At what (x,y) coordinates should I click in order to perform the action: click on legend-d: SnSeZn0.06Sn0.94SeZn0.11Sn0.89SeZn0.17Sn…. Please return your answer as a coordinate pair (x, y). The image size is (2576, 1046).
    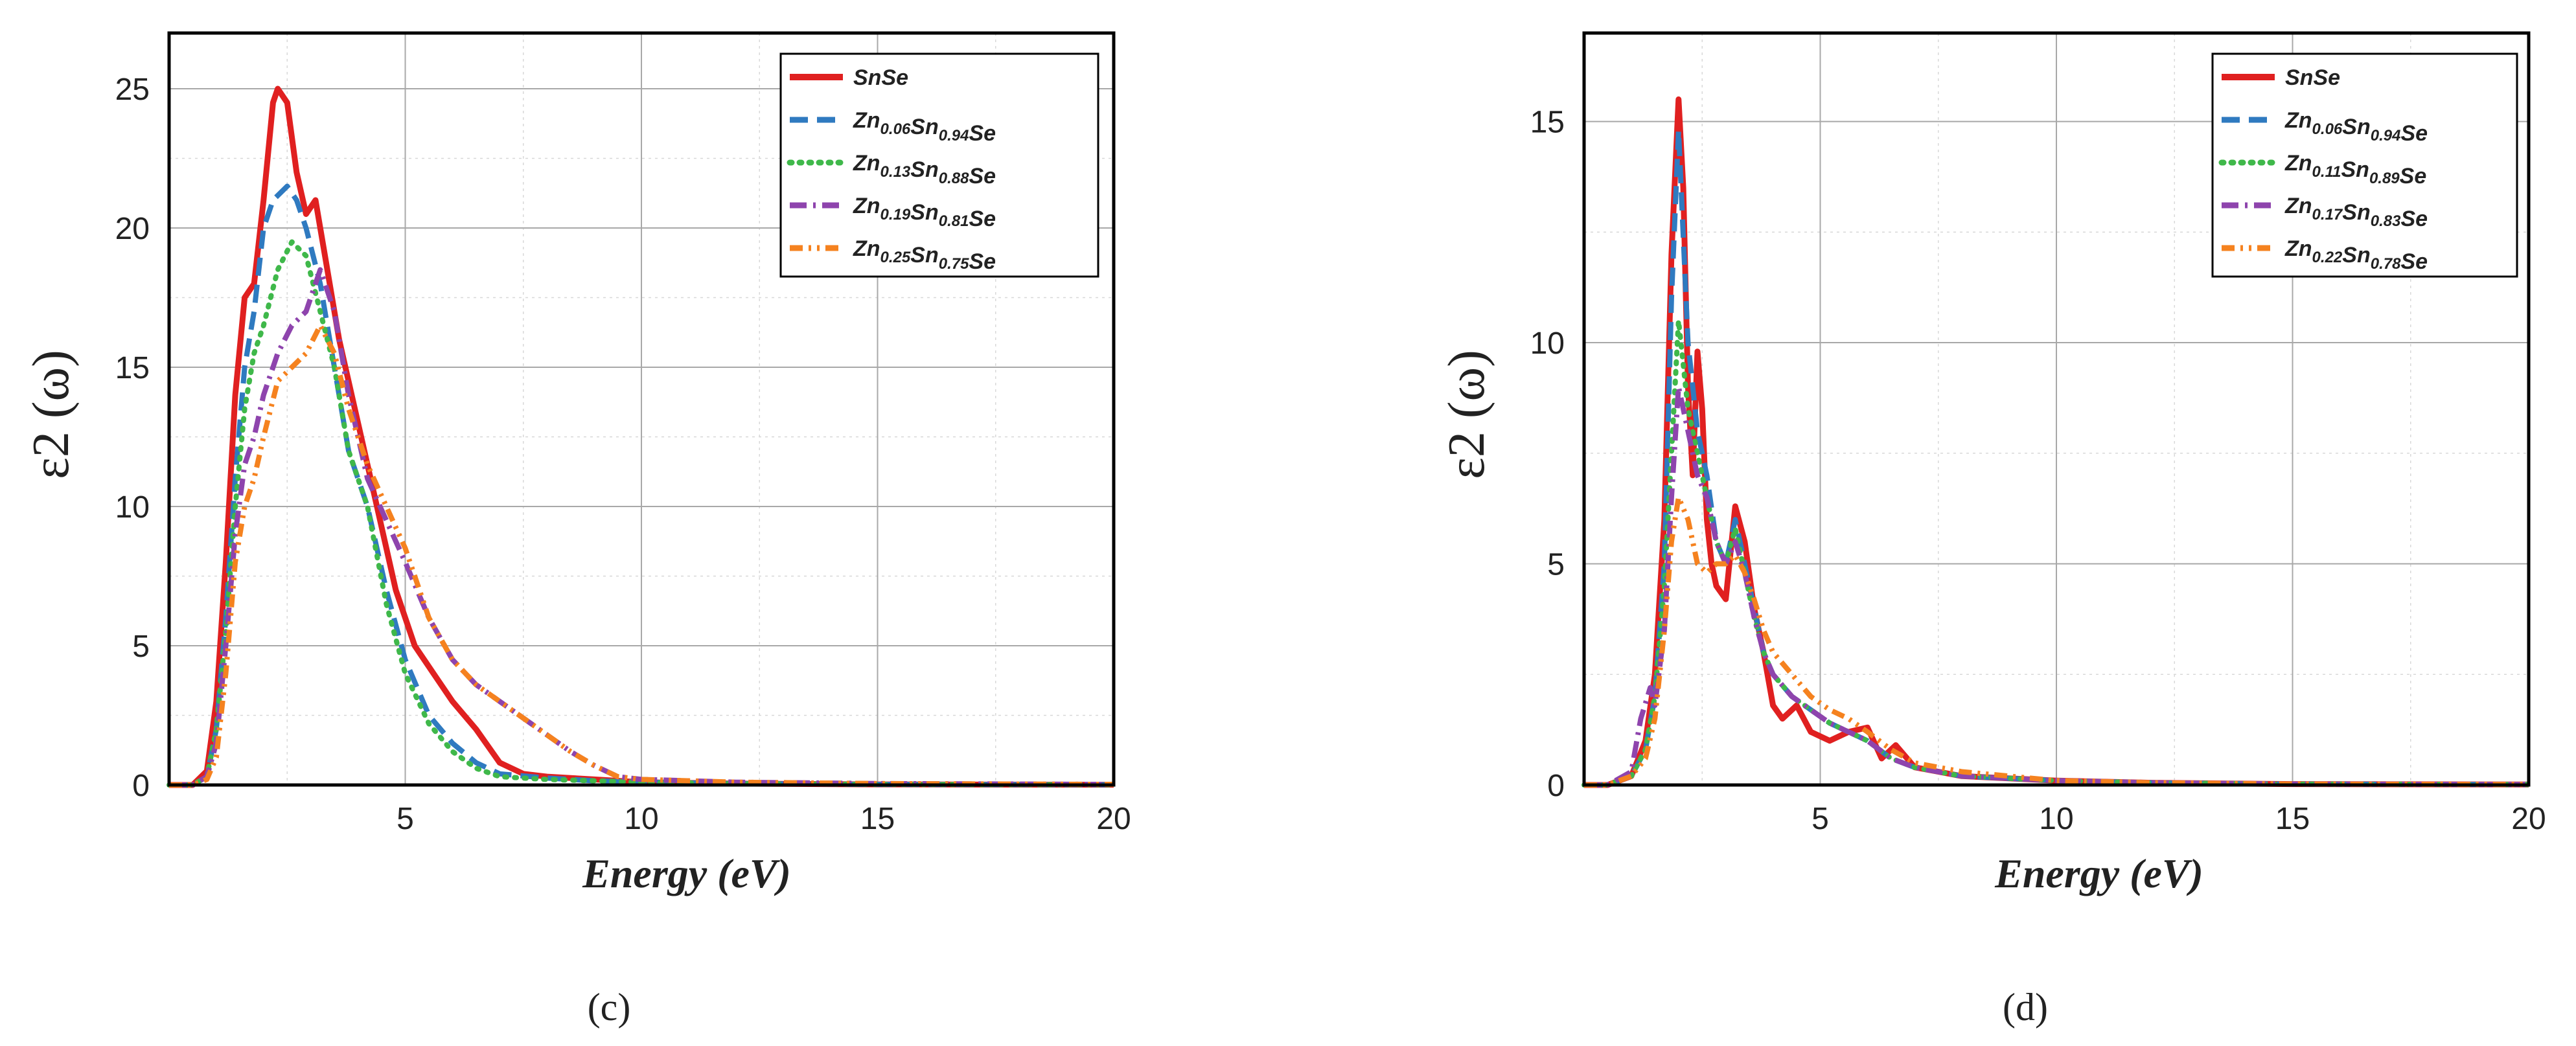
    Looking at the image, I should click on (2364, 165).